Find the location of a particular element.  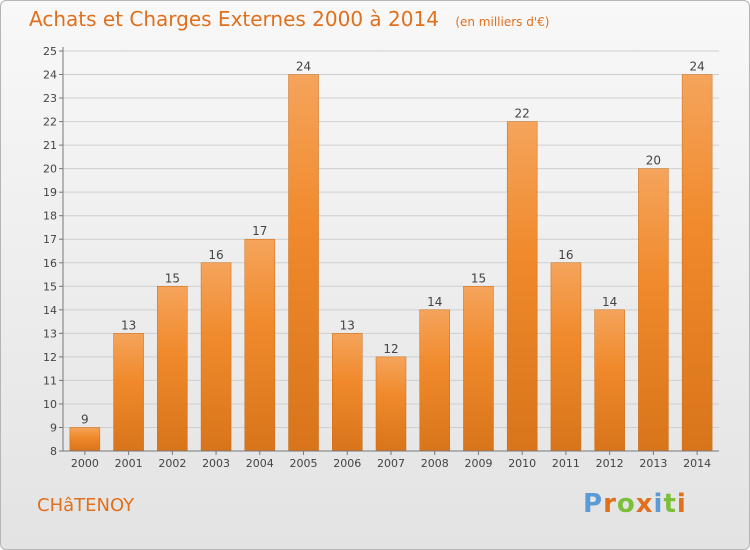

x-tick-label: 2001 is located at coordinates (129, 463).